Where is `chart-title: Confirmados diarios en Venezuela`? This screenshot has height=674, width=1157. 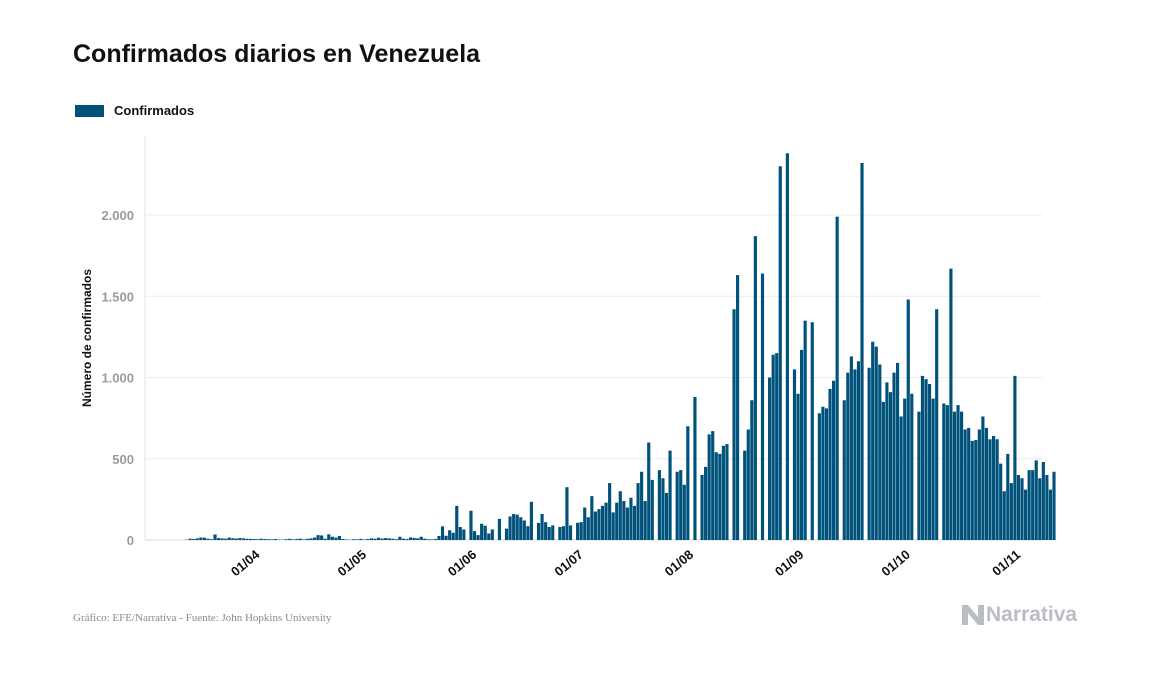 chart-title: Confirmados diarios en Venezuela is located at coordinates (277, 54).